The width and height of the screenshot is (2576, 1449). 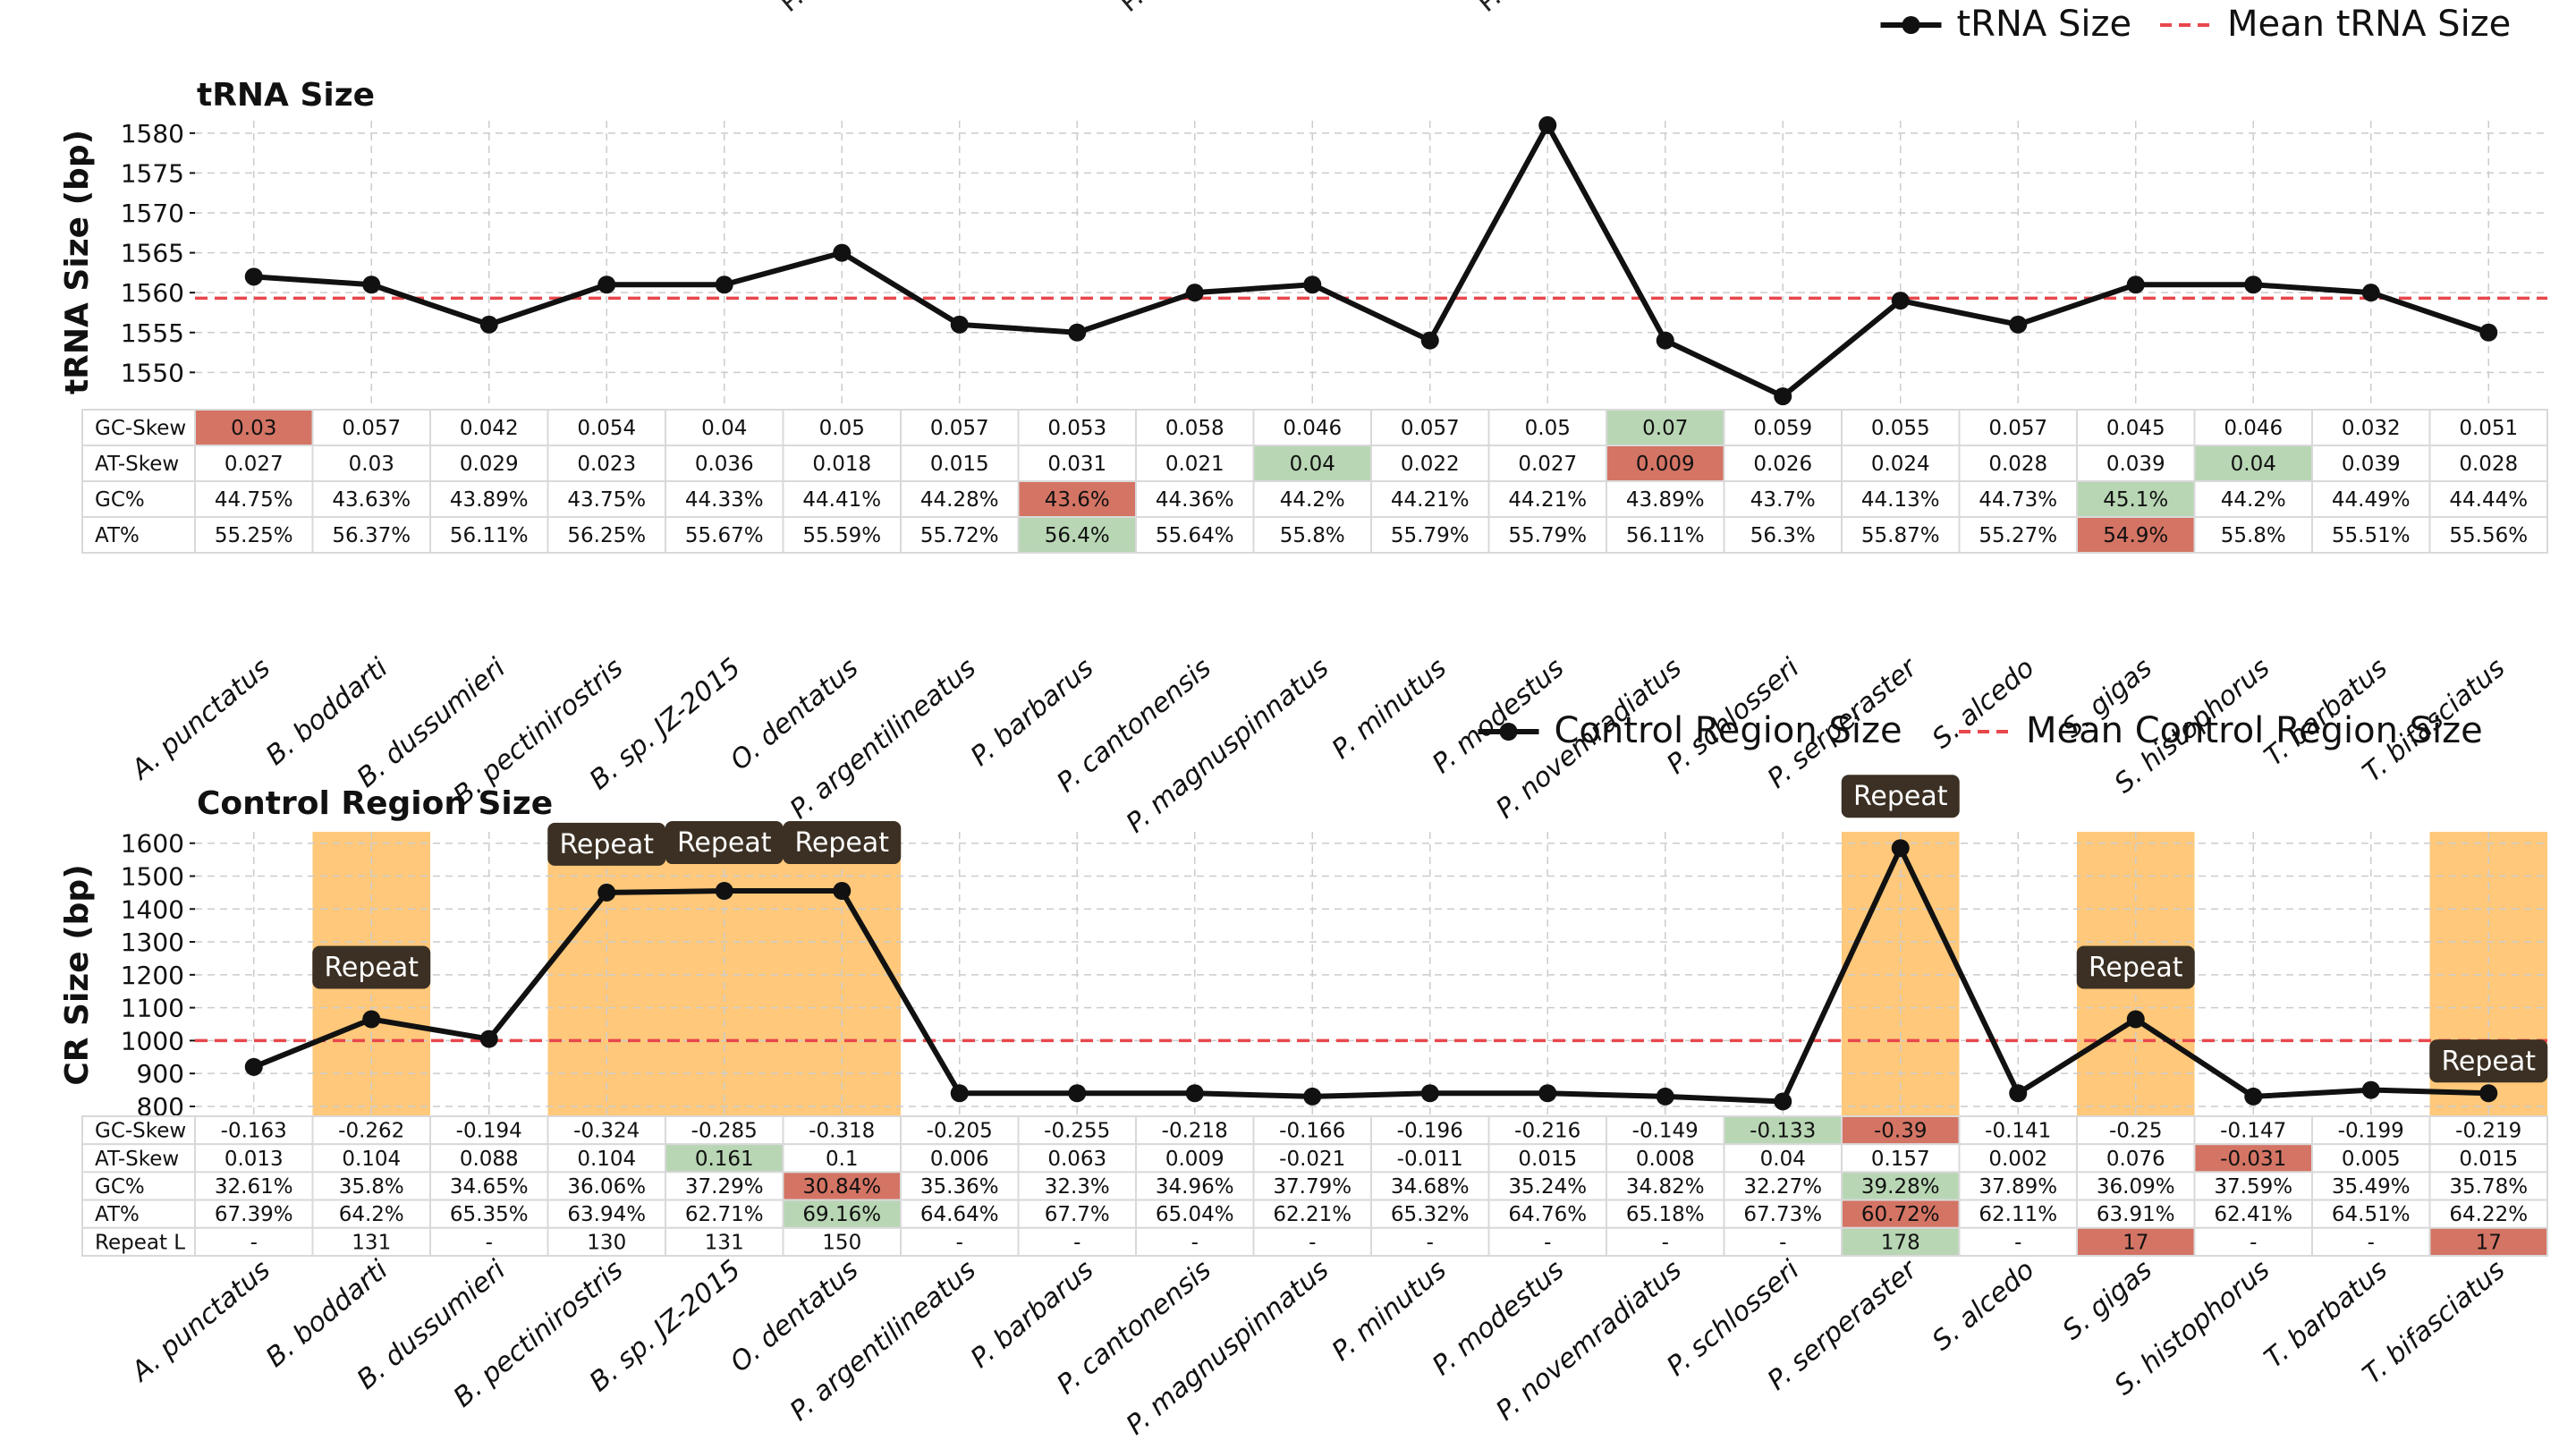 What do you see at coordinates (1312, 1159) in the screenshot?
I see `table-cell-value: -0.021` at bounding box center [1312, 1159].